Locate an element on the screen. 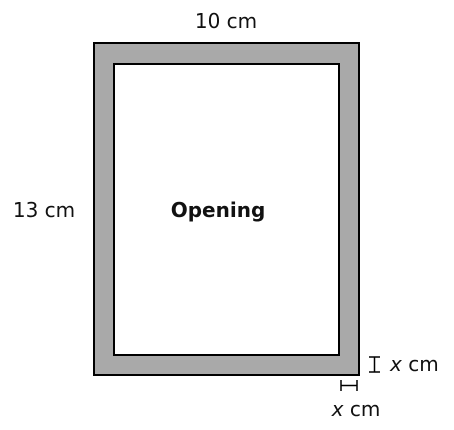 The width and height of the screenshot is (454, 430). opening-label: Opening is located at coordinates (218, 210).